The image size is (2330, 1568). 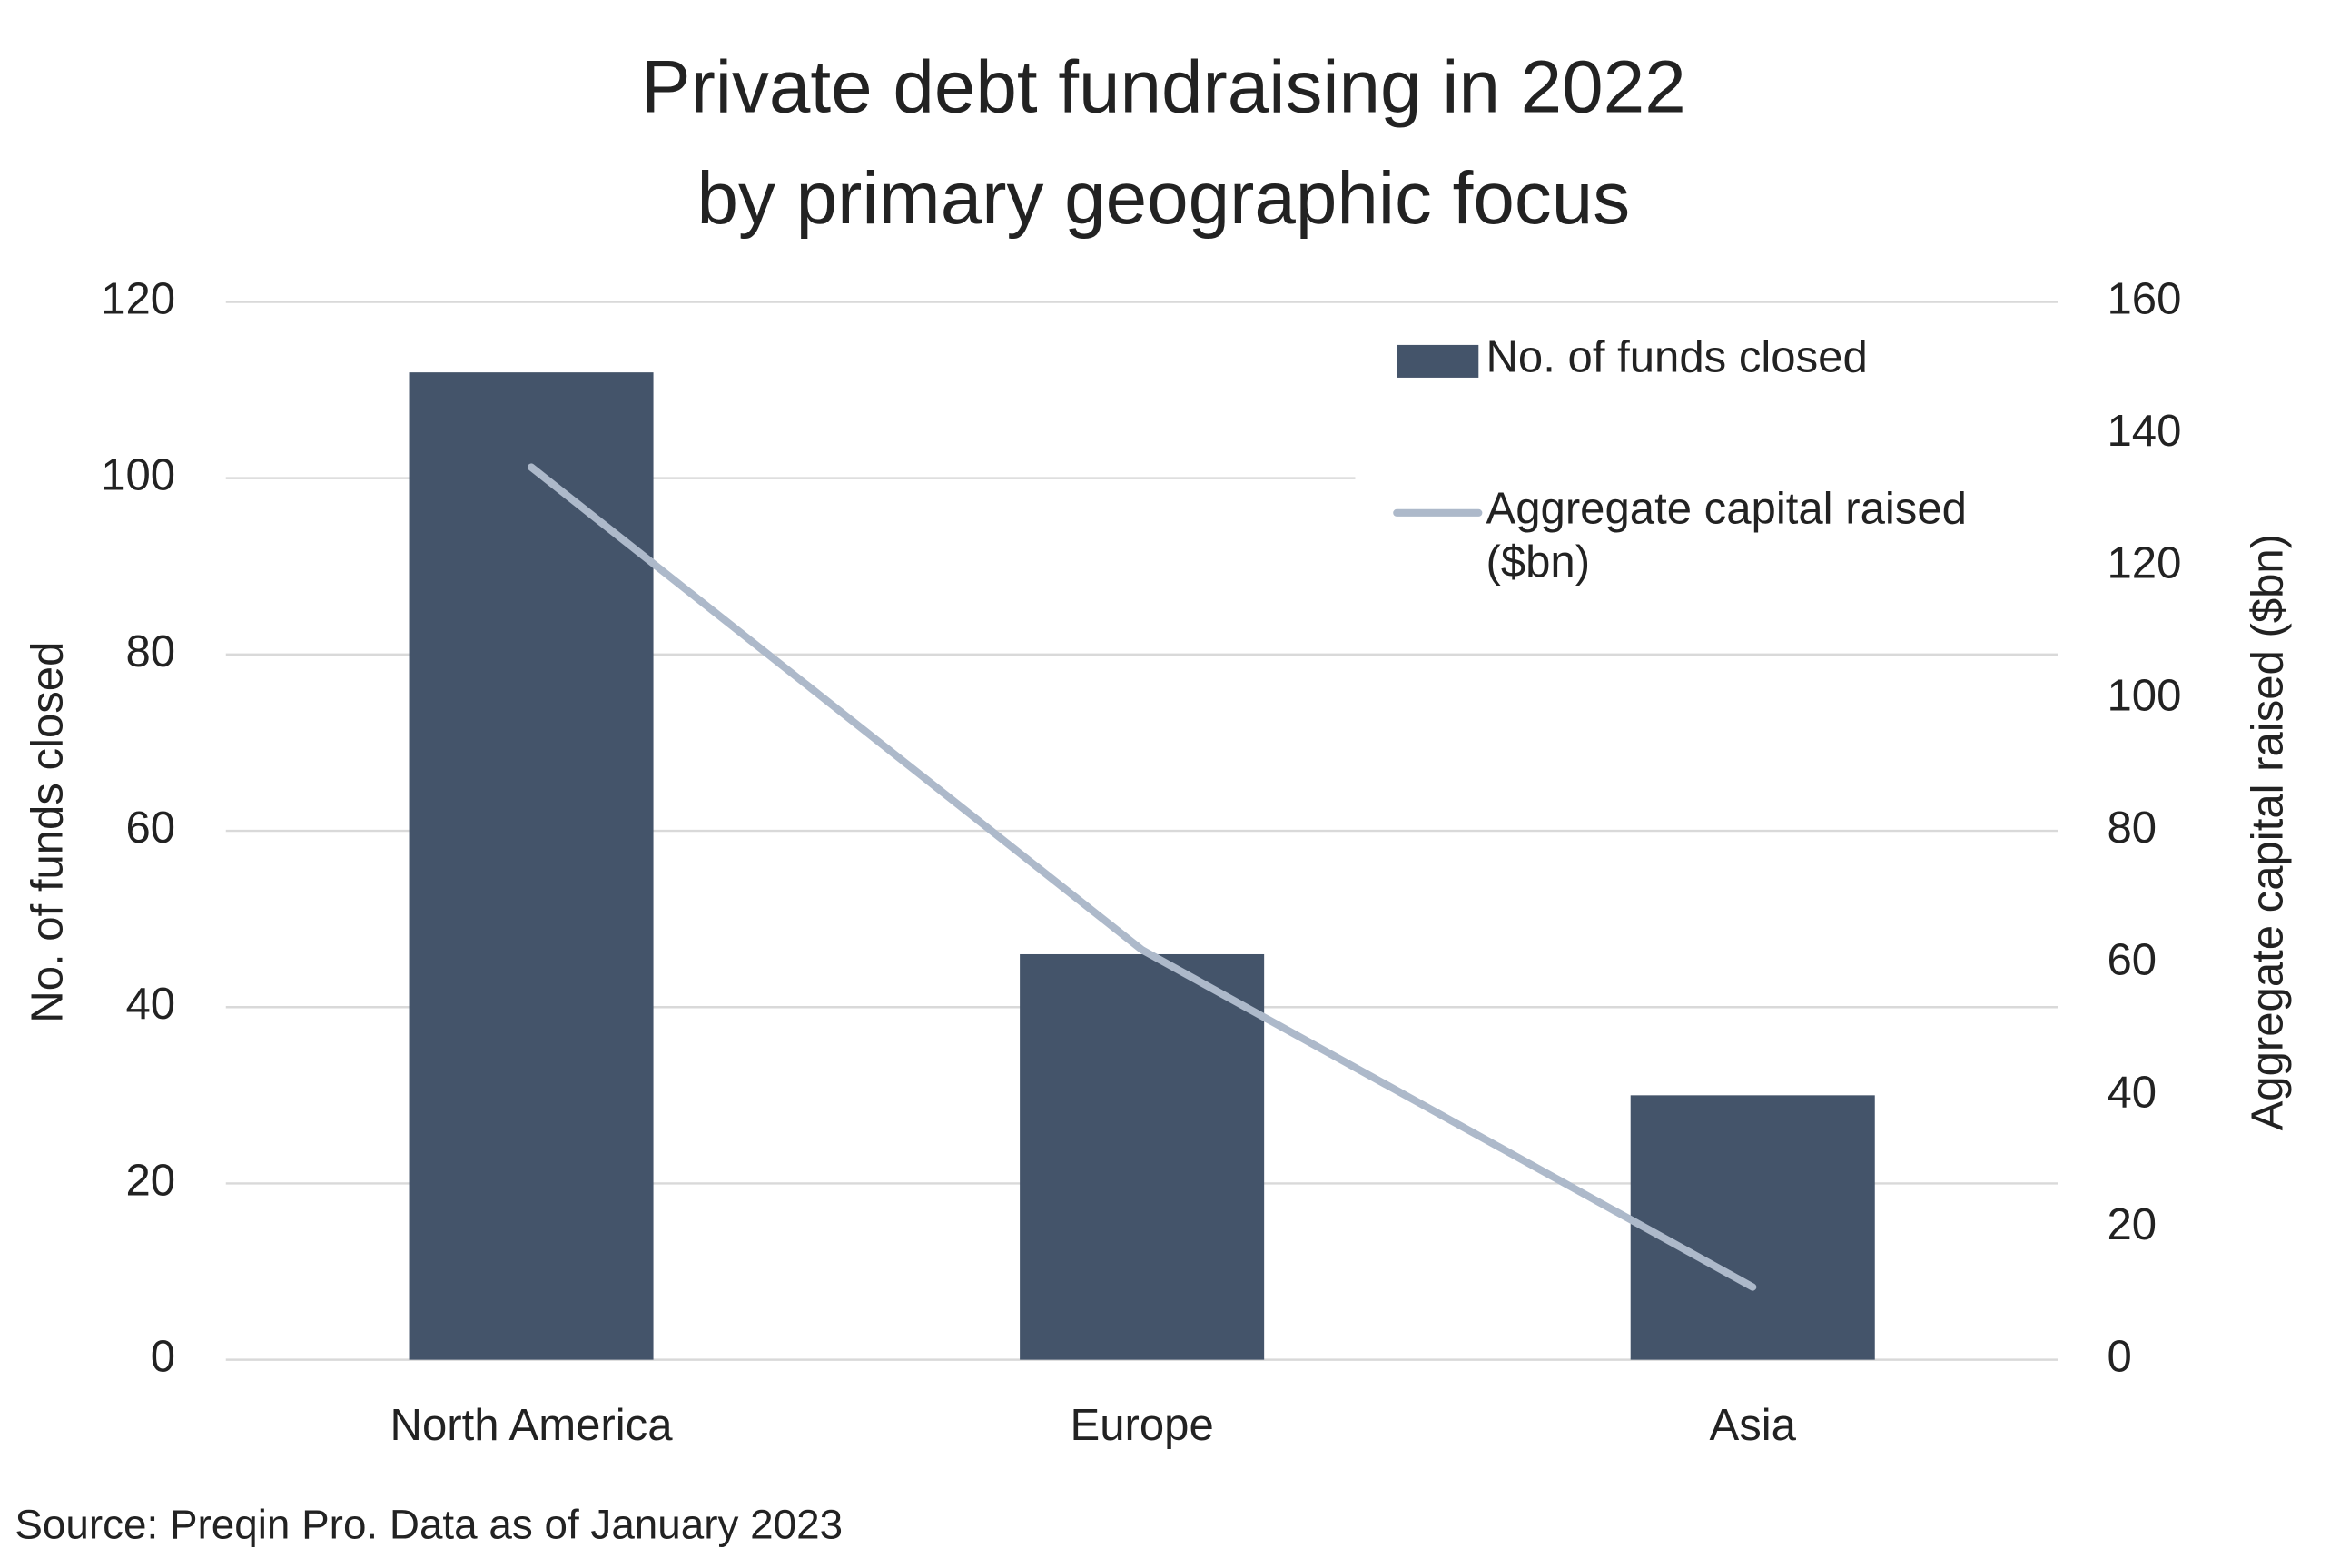 I want to click on y-tick-label: 80, so click(x=151, y=652).